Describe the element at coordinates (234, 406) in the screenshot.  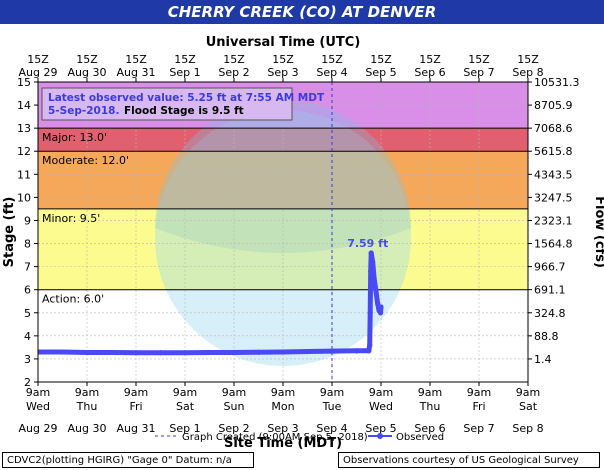
I see `bottom-tick-day: Sun` at that location.